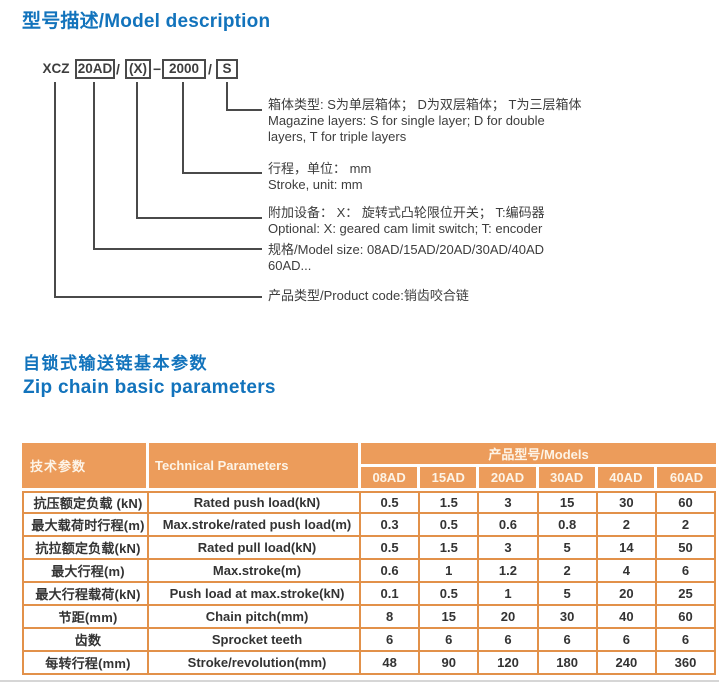  Describe the element at coordinates (425, 104) in the screenshot. I see `annotation-line: 箱体类型: S为单层箱体； D为双层箱体； T为三层箱体` at that location.